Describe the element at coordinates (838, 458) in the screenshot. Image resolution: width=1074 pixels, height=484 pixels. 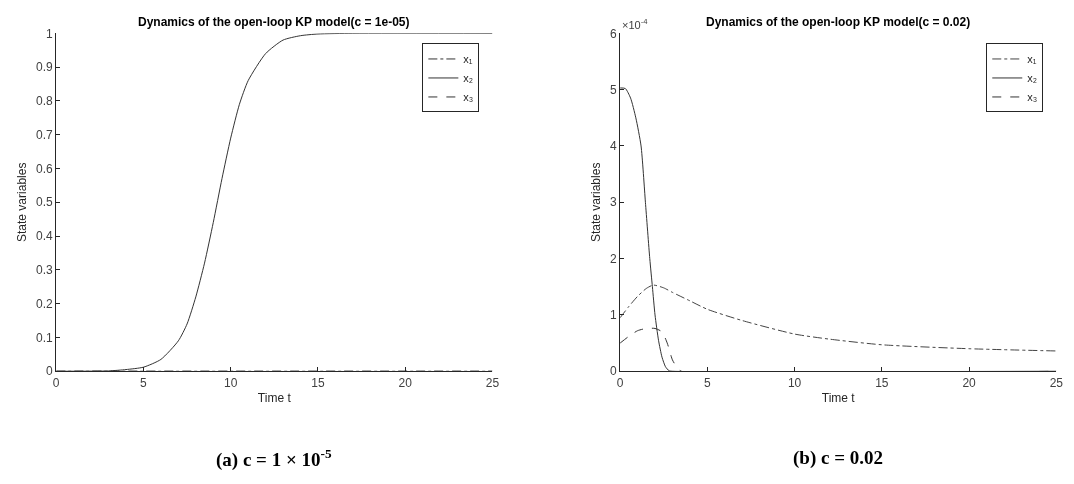
I see `text: (b) c = 0.02` at that location.